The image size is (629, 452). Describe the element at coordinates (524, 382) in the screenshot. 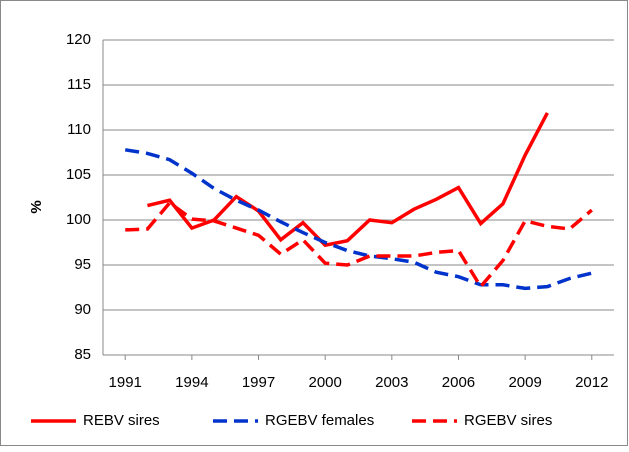

I see `x-tick-label: 2009` at that location.